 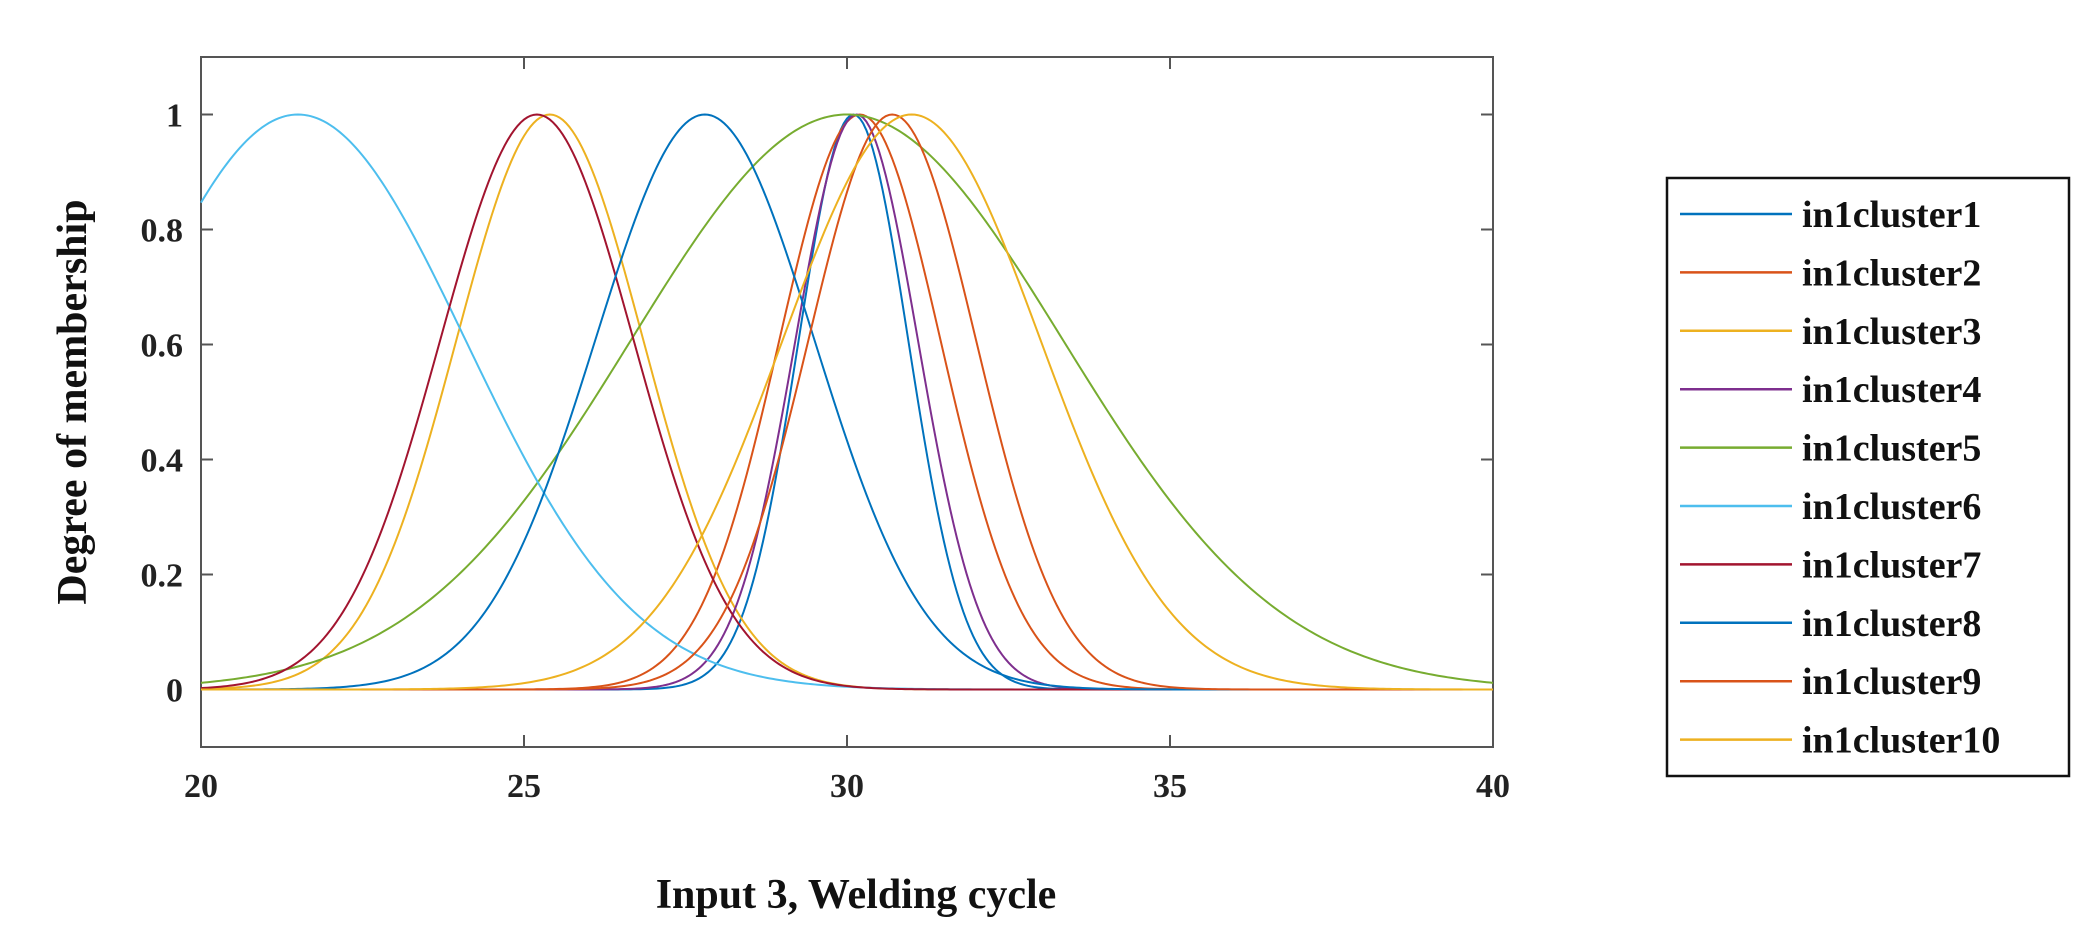 I want to click on legend-label-in1cluster4: in1cluster4, so click(x=1891, y=390).